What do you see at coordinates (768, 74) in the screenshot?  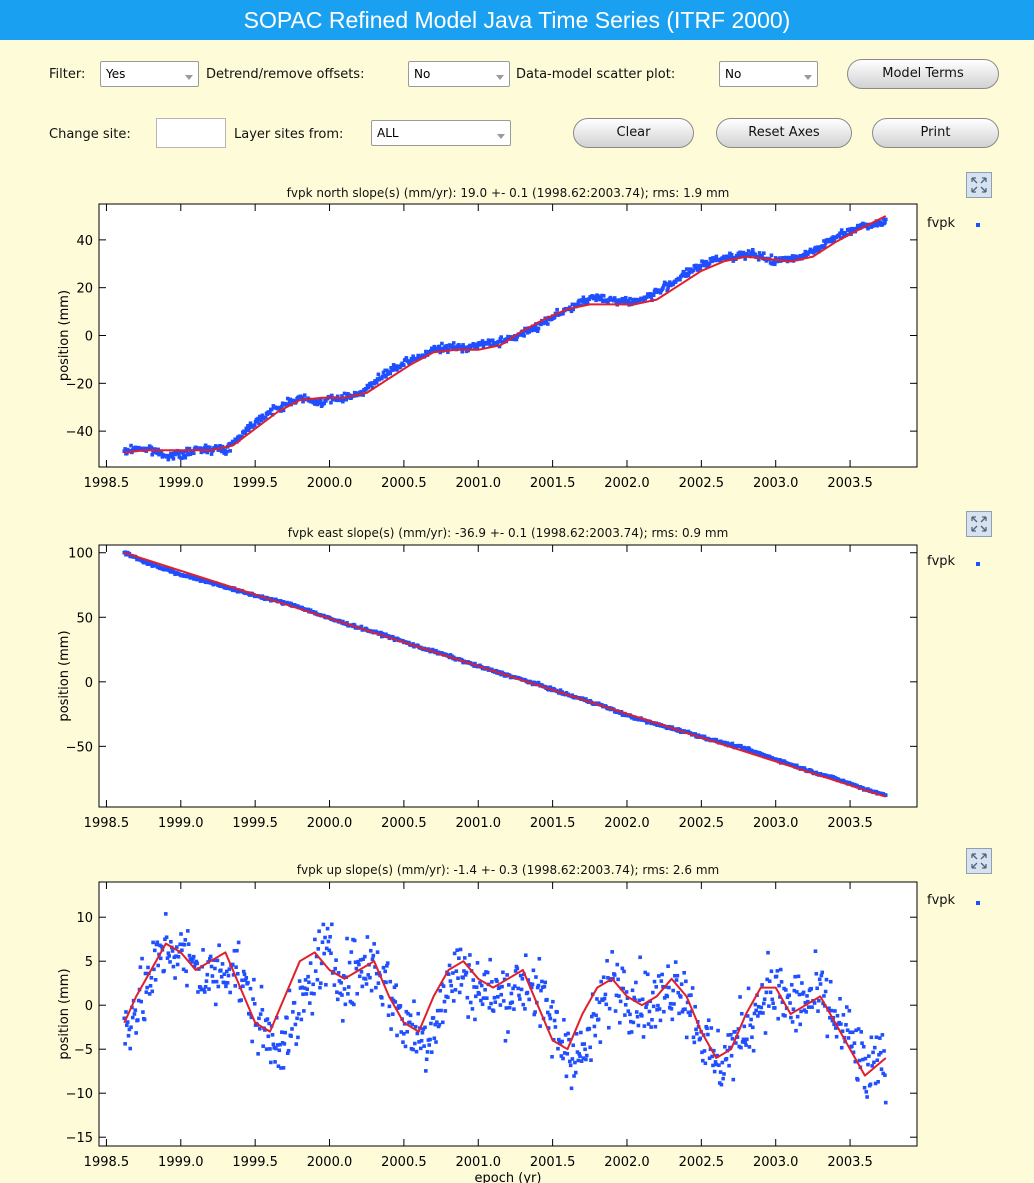 I see `scatter-select: No` at bounding box center [768, 74].